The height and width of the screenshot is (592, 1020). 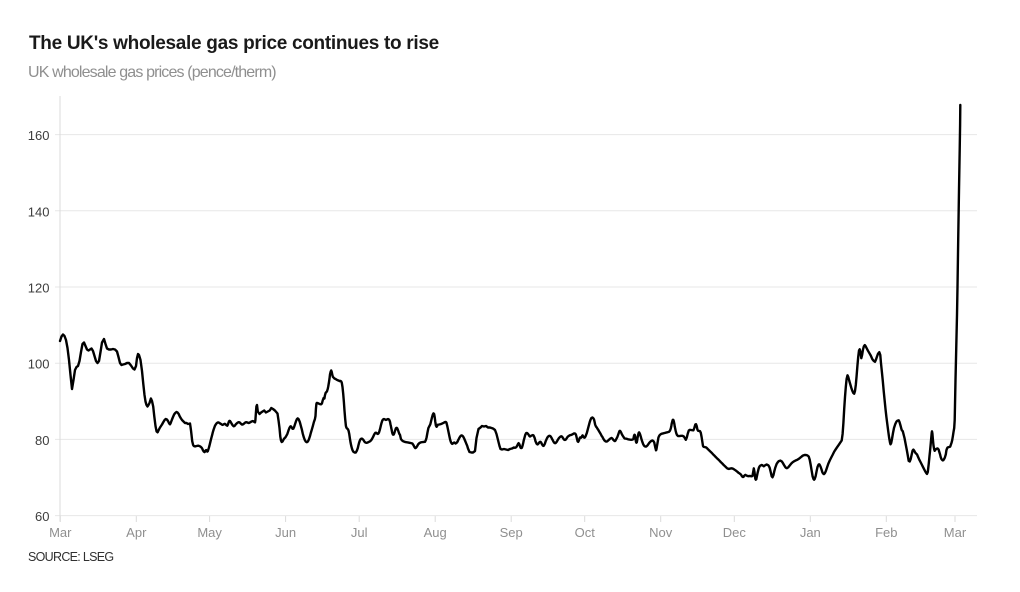 What do you see at coordinates (886, 532) in the screenshot?
I see `svg-text: Feb` at bounding box center [886, 532].